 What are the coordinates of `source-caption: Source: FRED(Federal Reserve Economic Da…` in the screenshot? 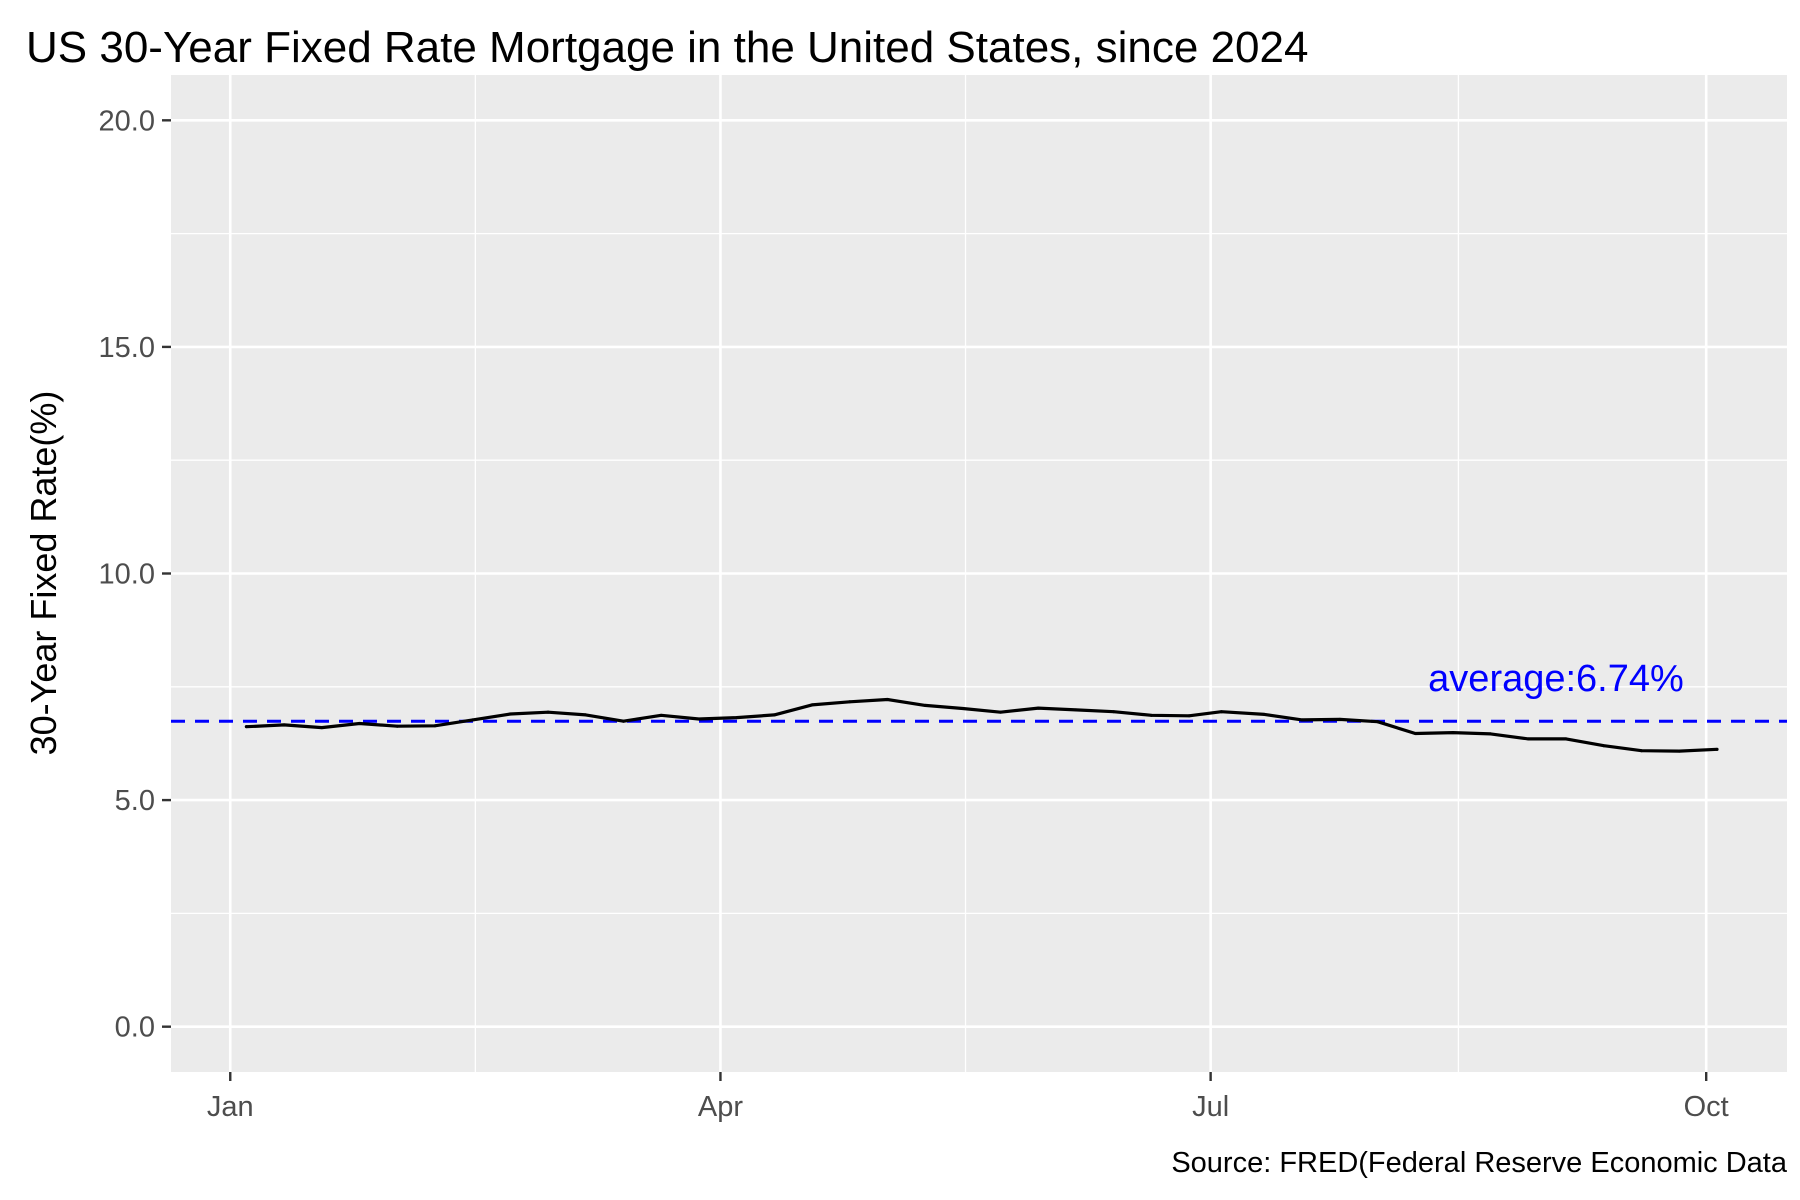 It's located at (1479, 1163).